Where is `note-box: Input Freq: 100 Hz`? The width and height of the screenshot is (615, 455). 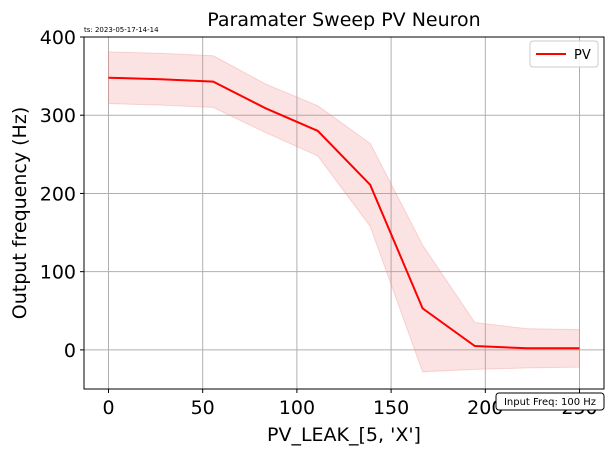 note-box: Input Freq: 100 Hz is located at coordinates (550, 401).